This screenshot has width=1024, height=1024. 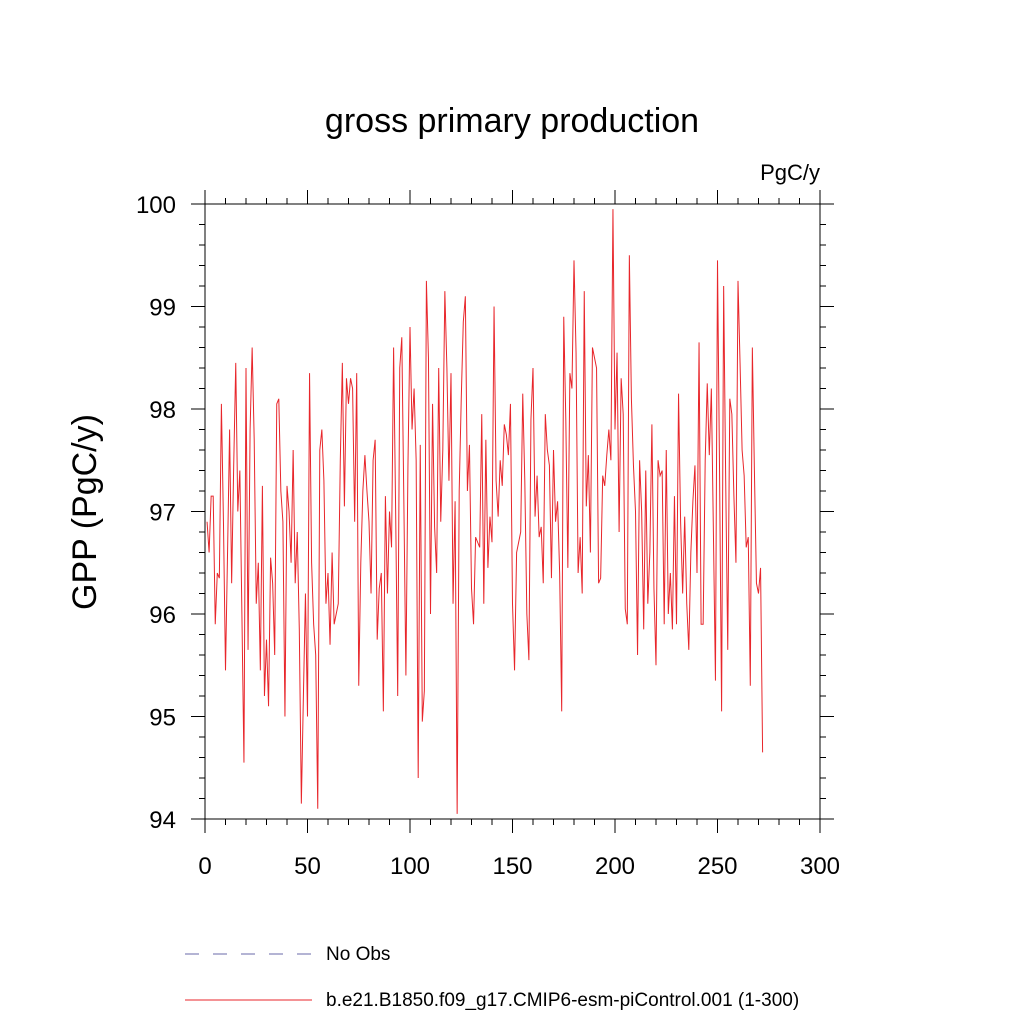 What do you see at coordinates (156, 205) in the screenshot?
I see `y-tick-label: 100` at bounding box center [156, 205].